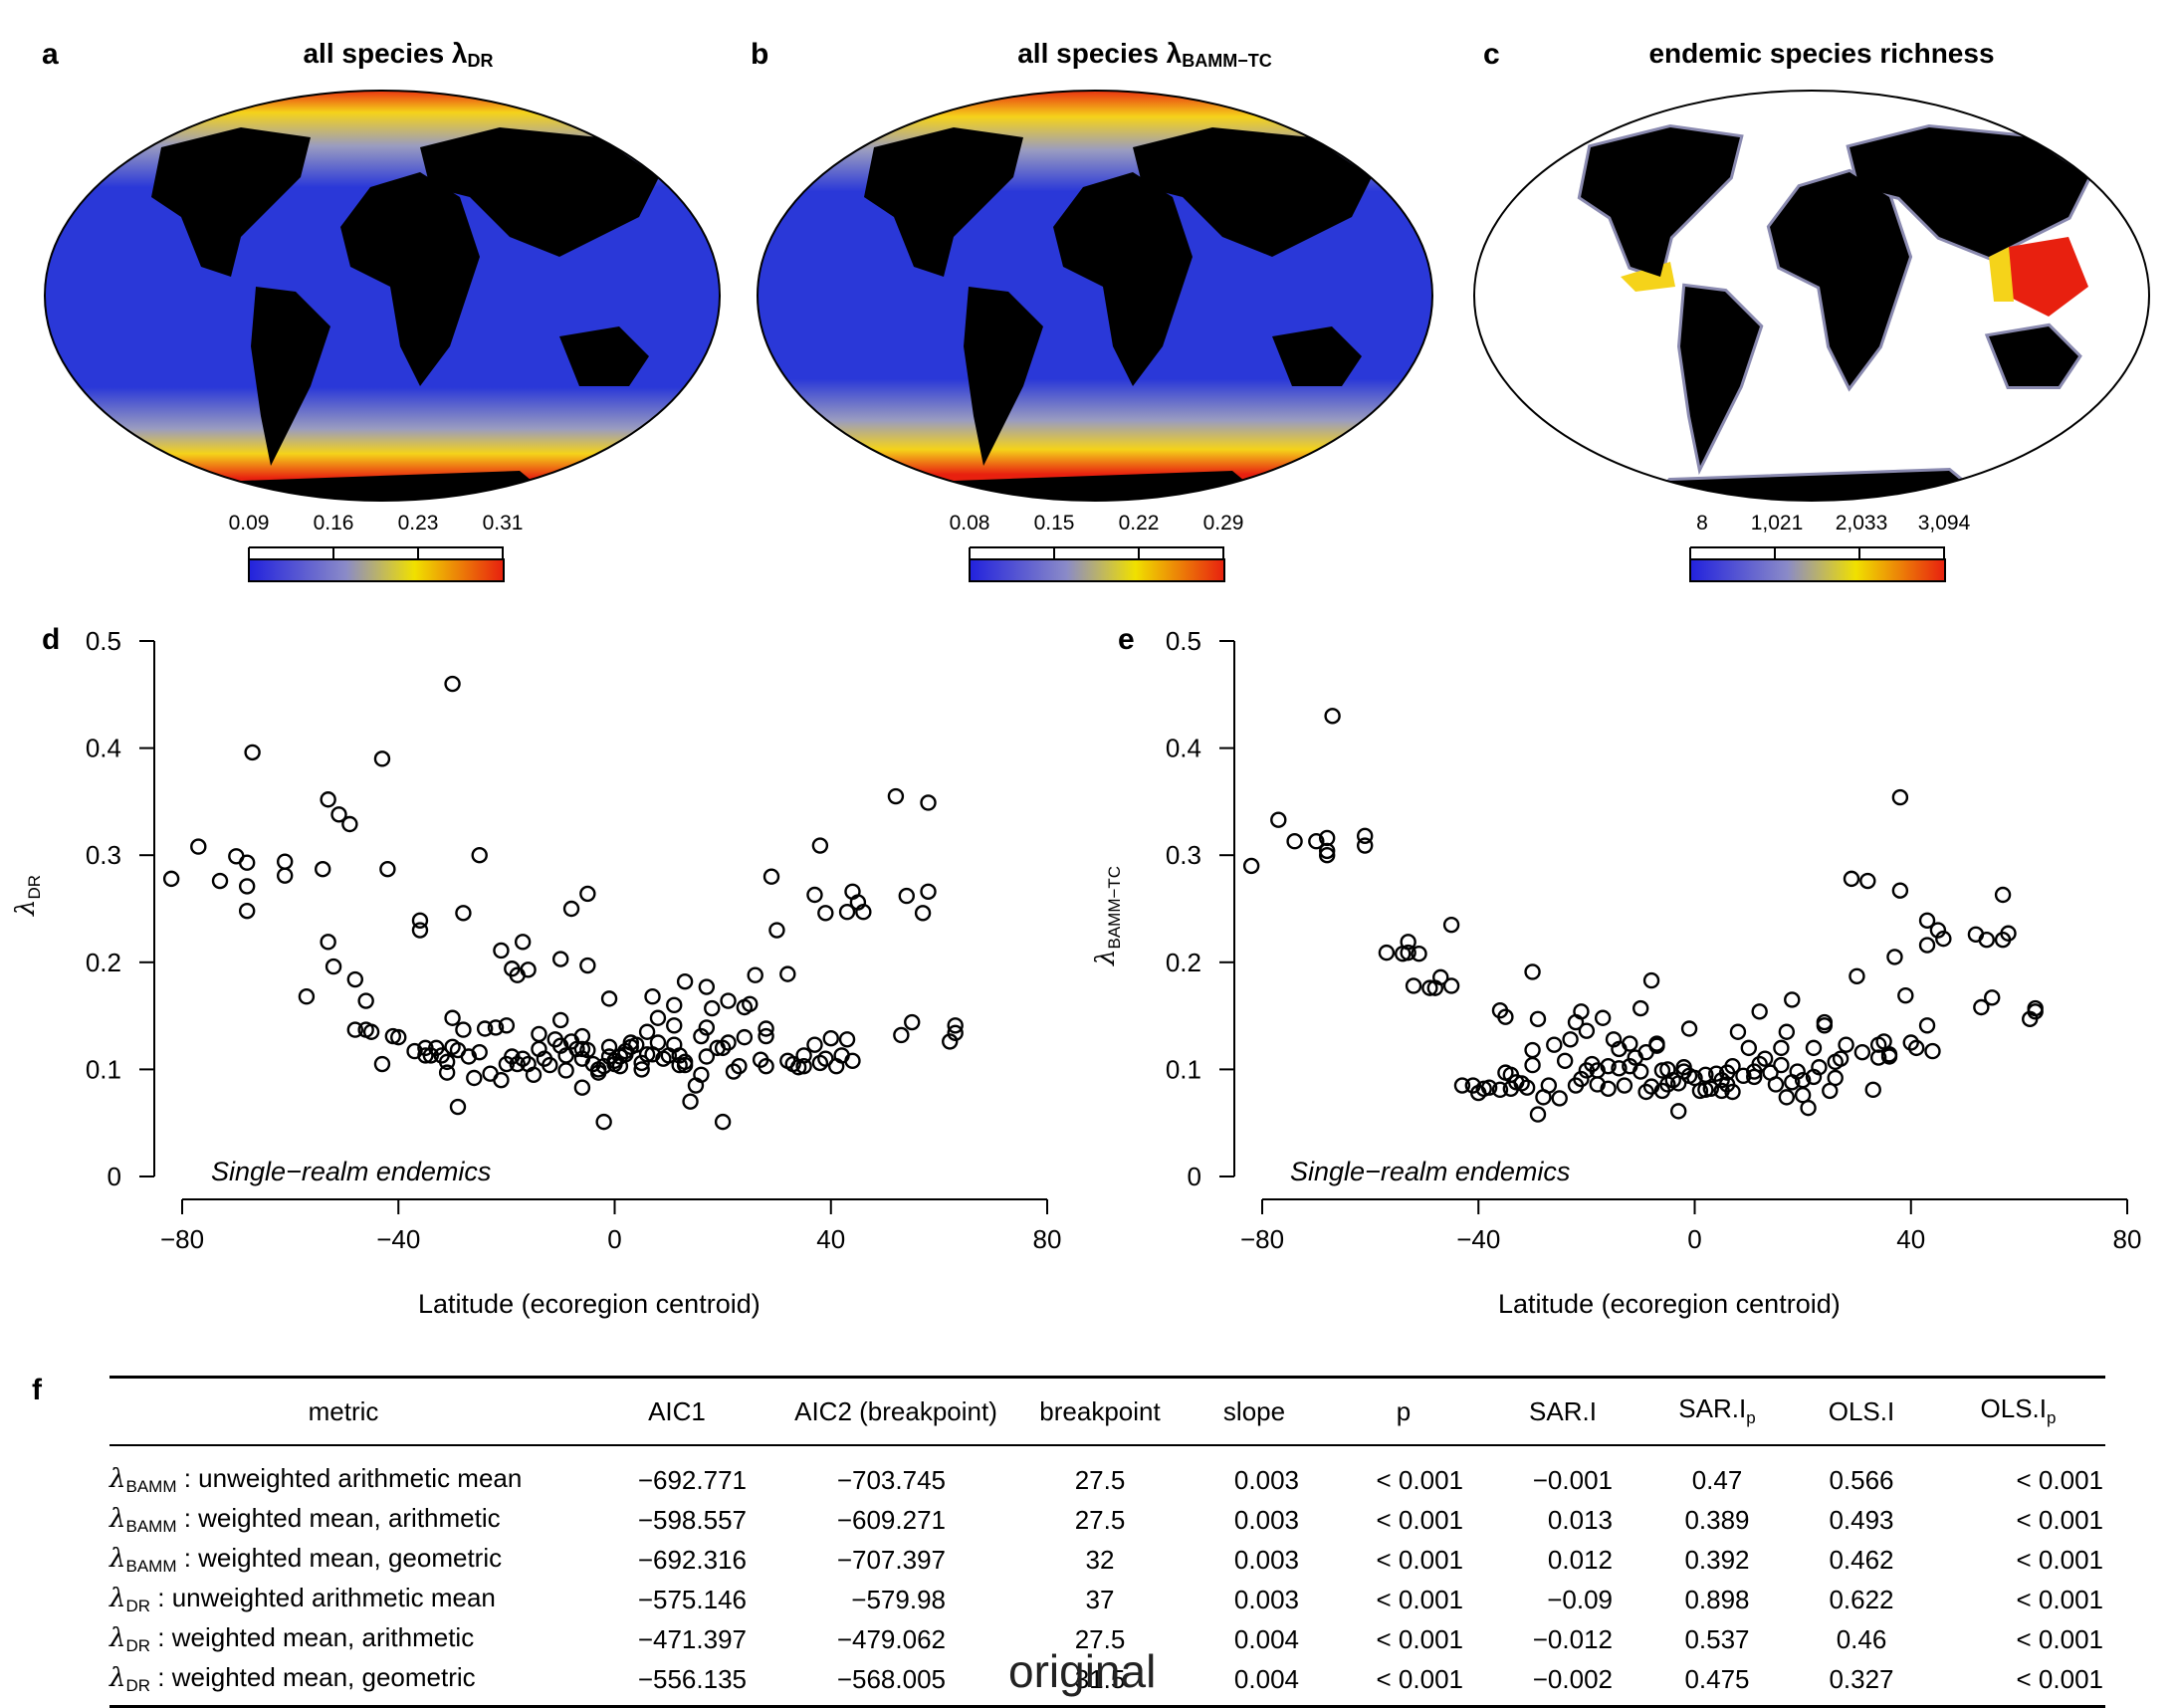  I want to click on cbar-b-tick-1: 0.15, so click(1054, 523).